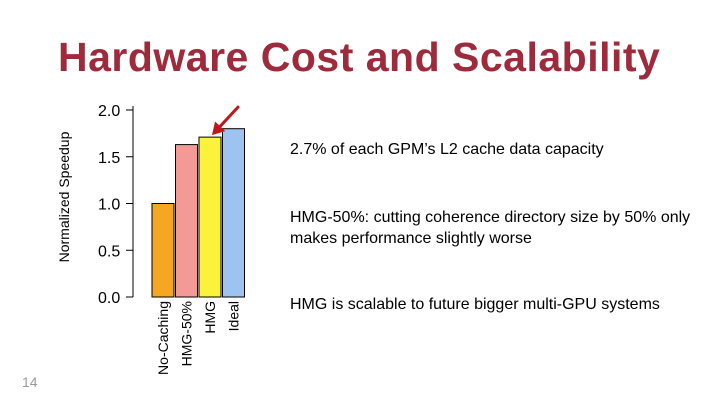  Describe the element at coordinates (30, 382) in the screenshot. I see `slide-number: 14` at that location.